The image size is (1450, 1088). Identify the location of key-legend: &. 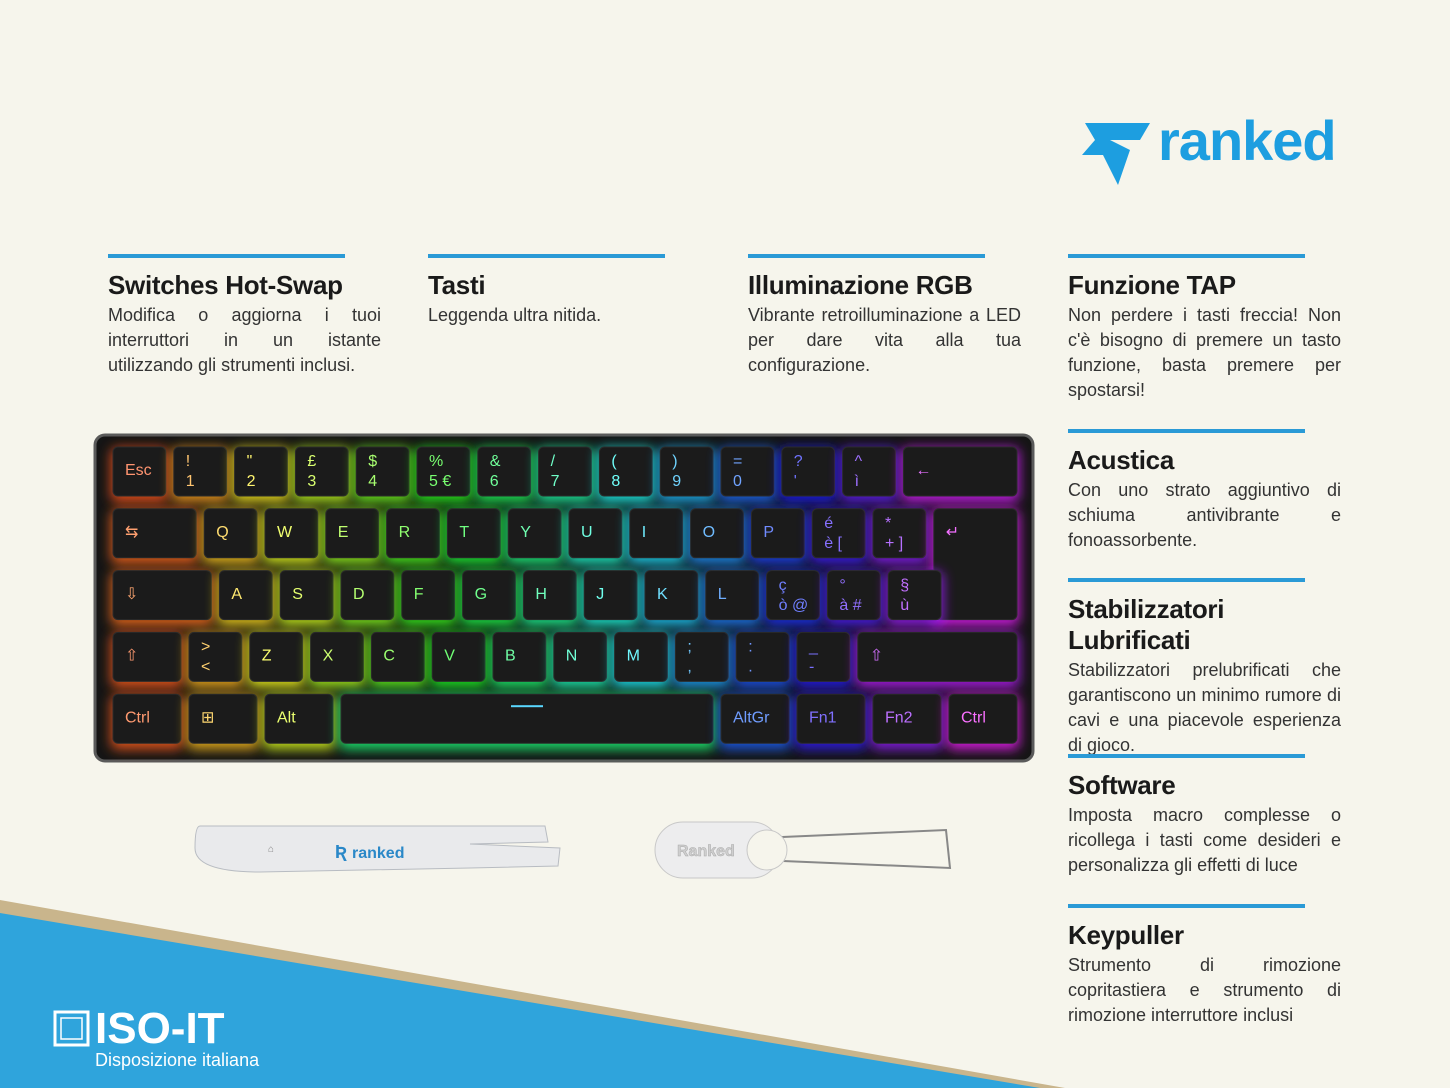
(495, 461).